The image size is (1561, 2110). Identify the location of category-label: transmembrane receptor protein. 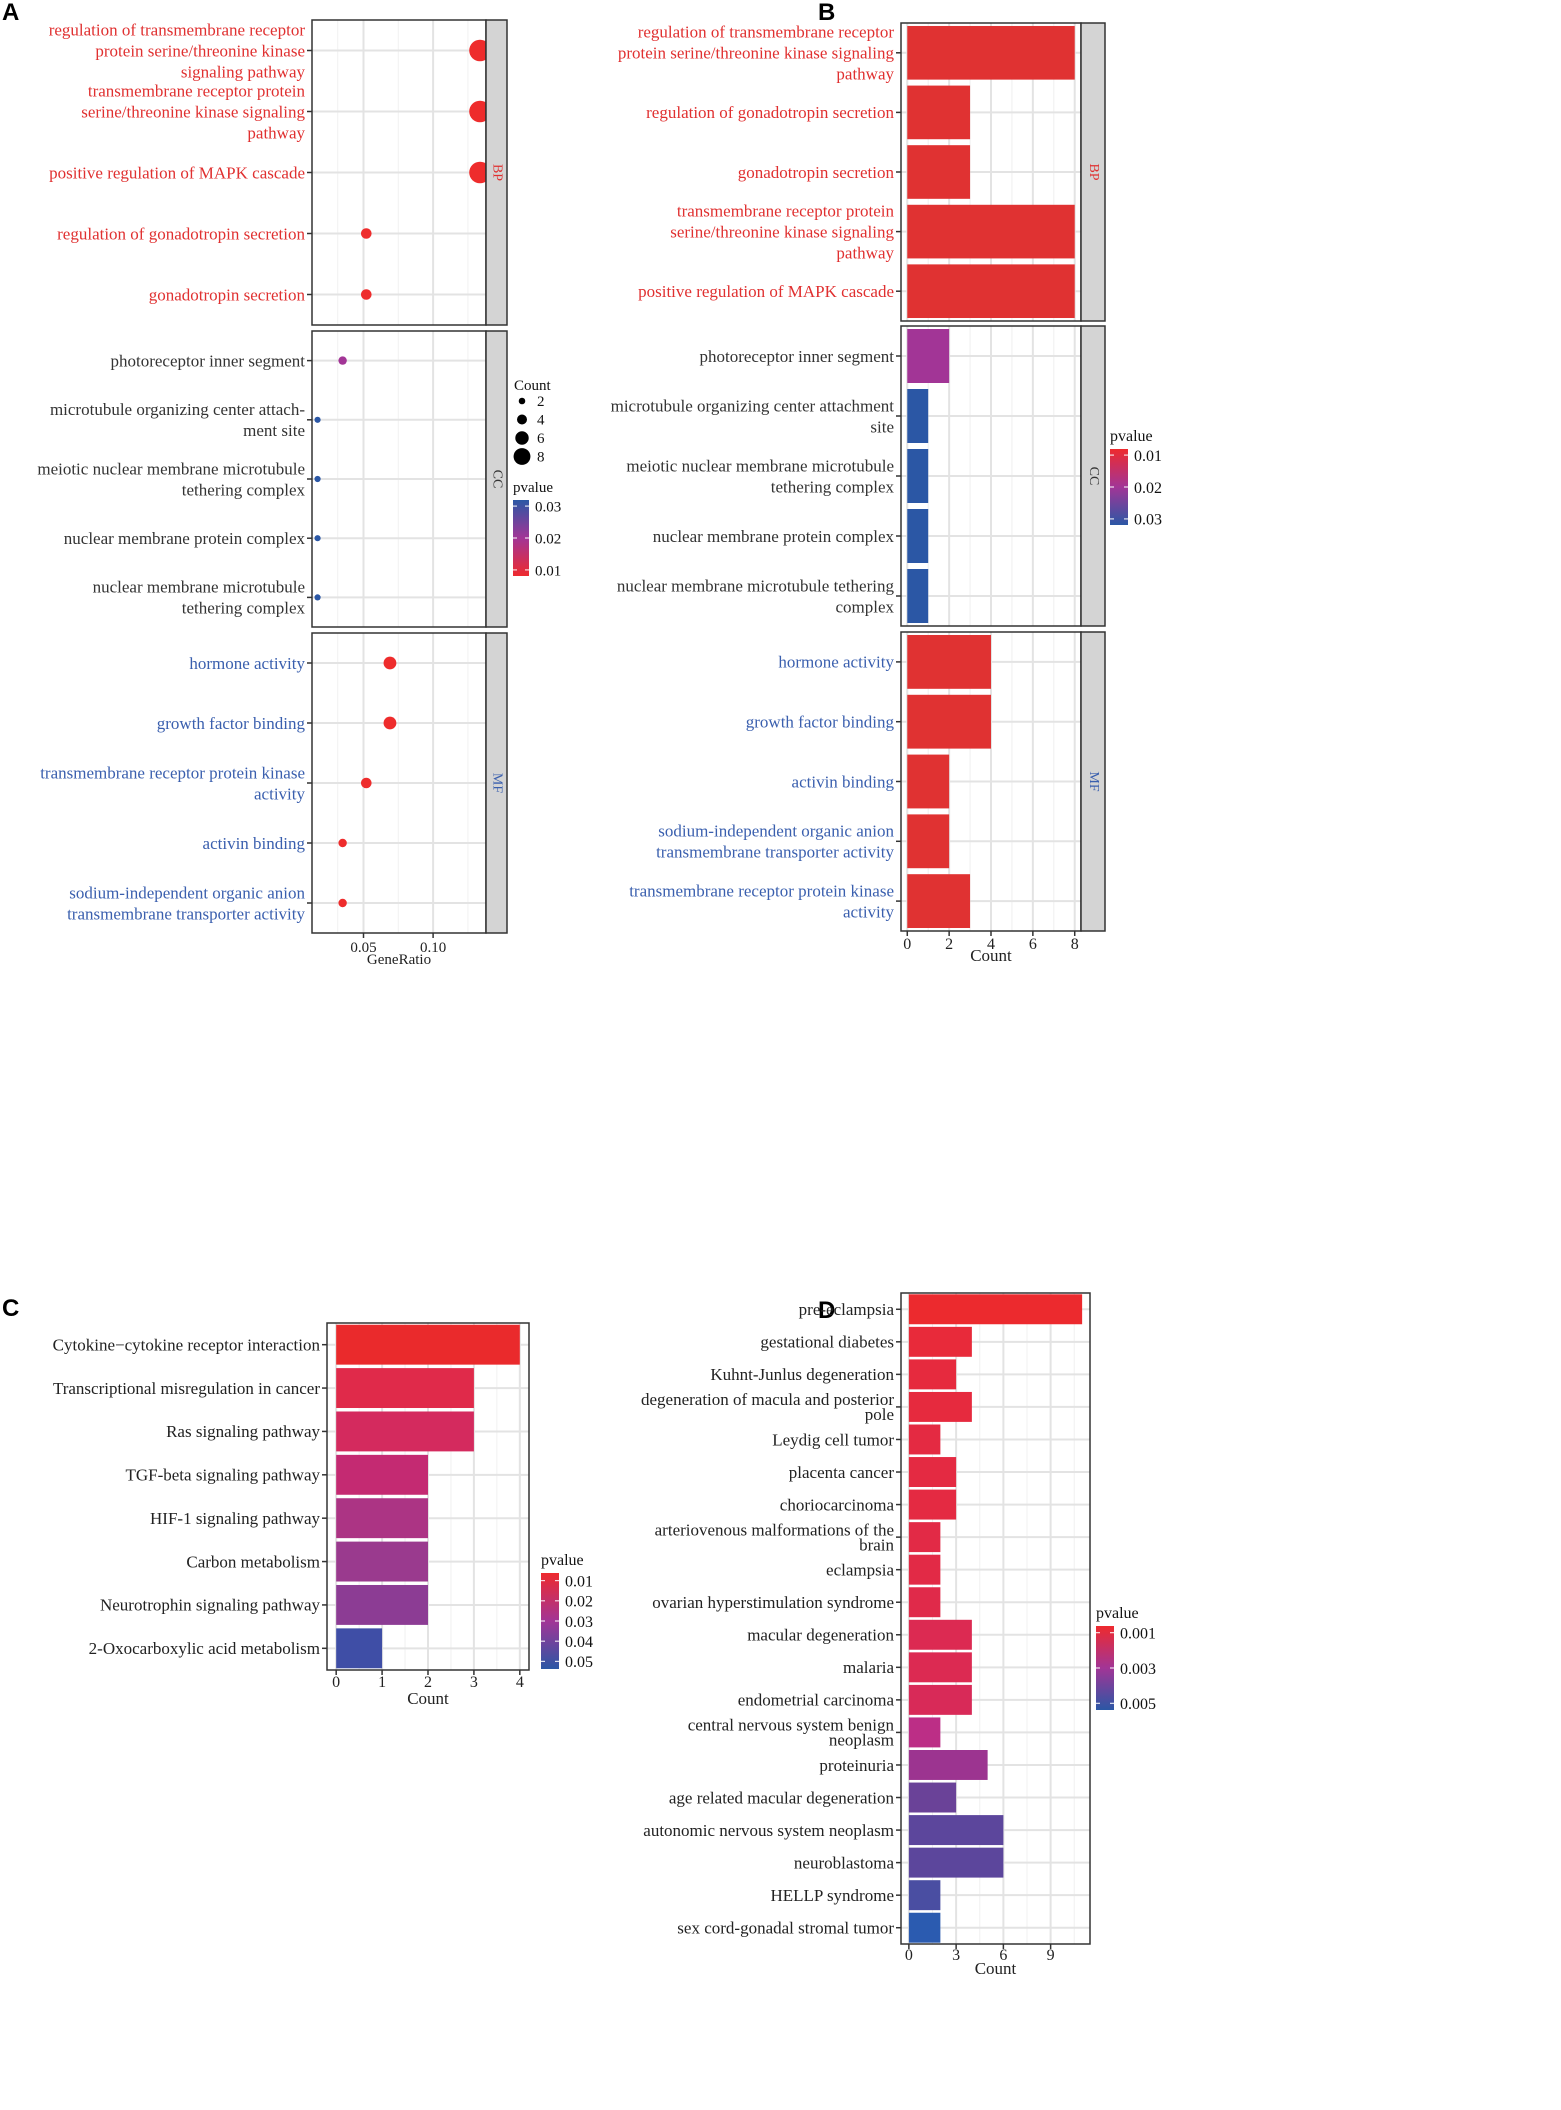
(786, 210).